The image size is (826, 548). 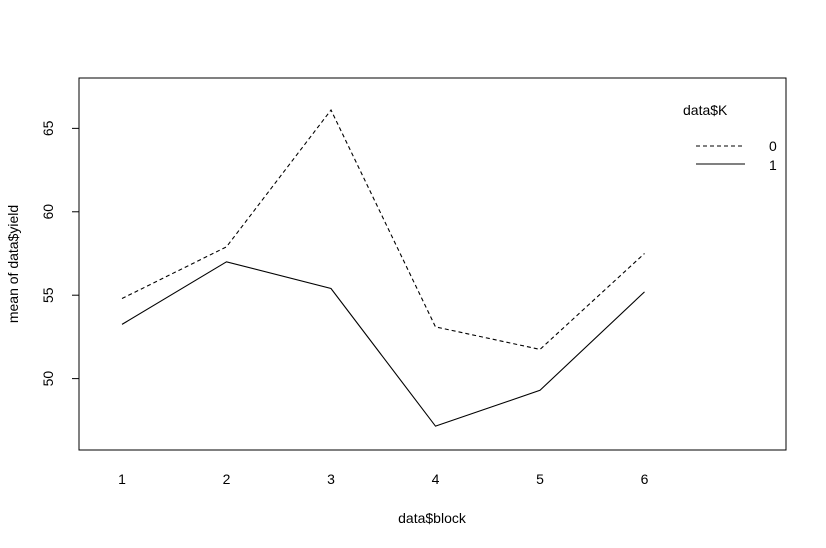 What do you see at coordinates (645, 479) in the screenshot?
I see `x-tick-label: 6` at bounding box center [645, 479].